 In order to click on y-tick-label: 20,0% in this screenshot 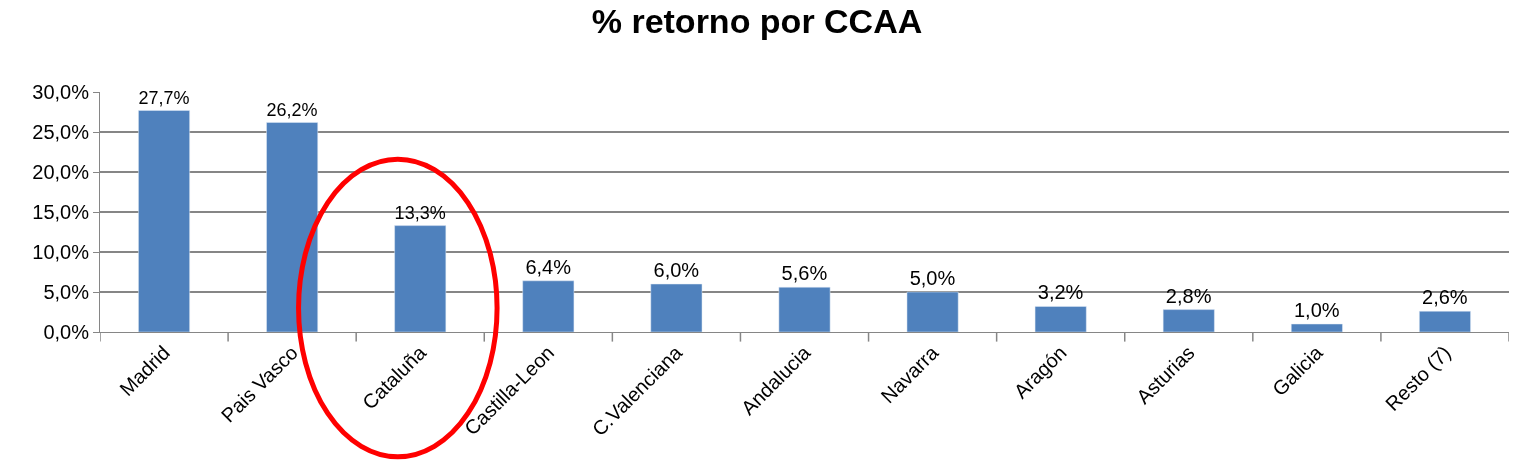, I will do `click(61, 172)`.